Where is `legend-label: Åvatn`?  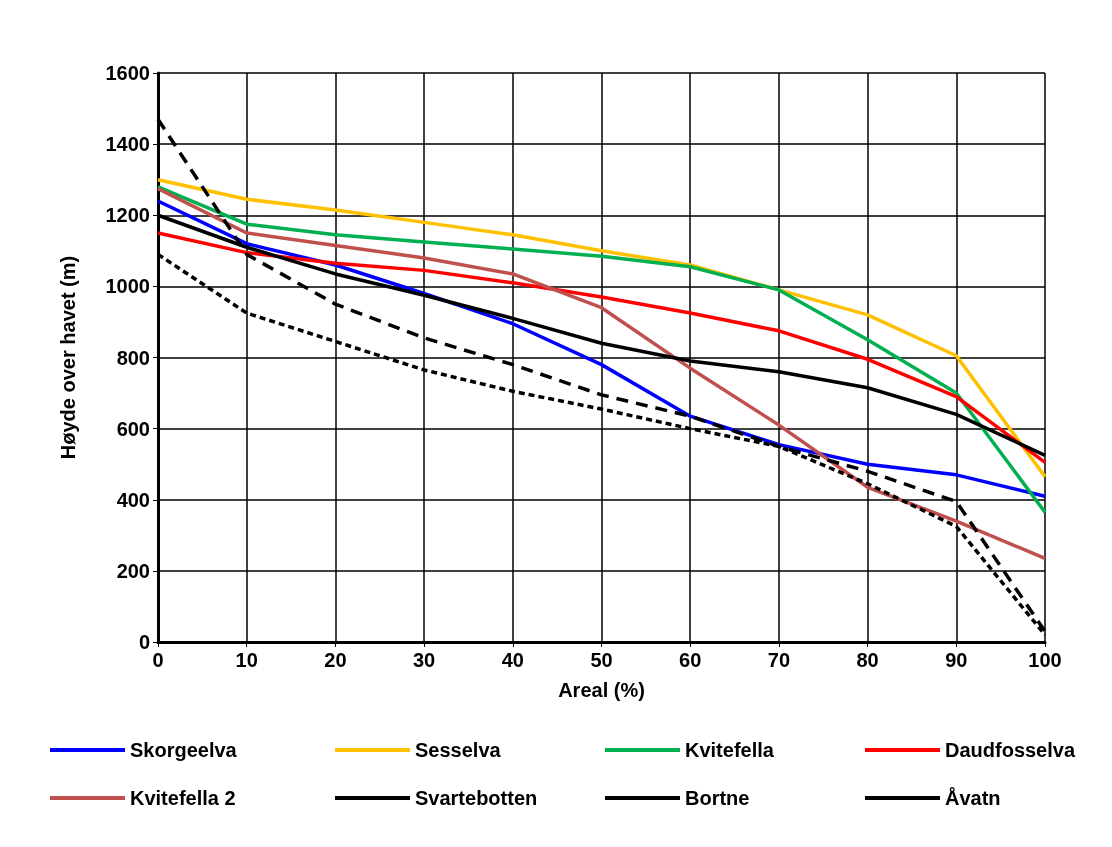
legend-label: Åvatn is located at coordinates (973, 797).